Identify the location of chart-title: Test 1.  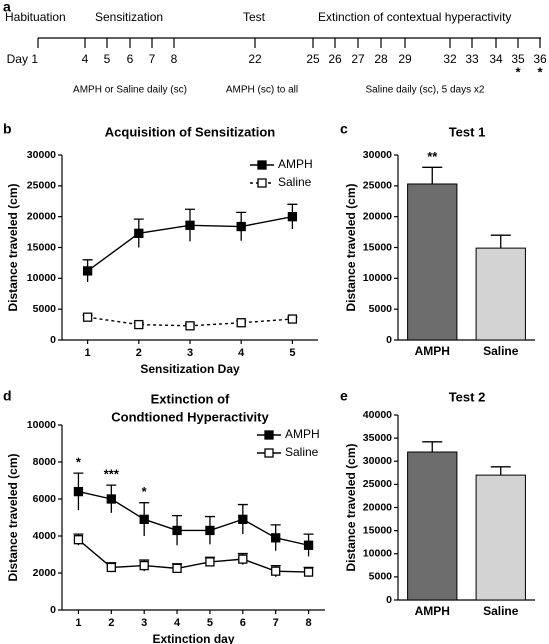
(467, 131).